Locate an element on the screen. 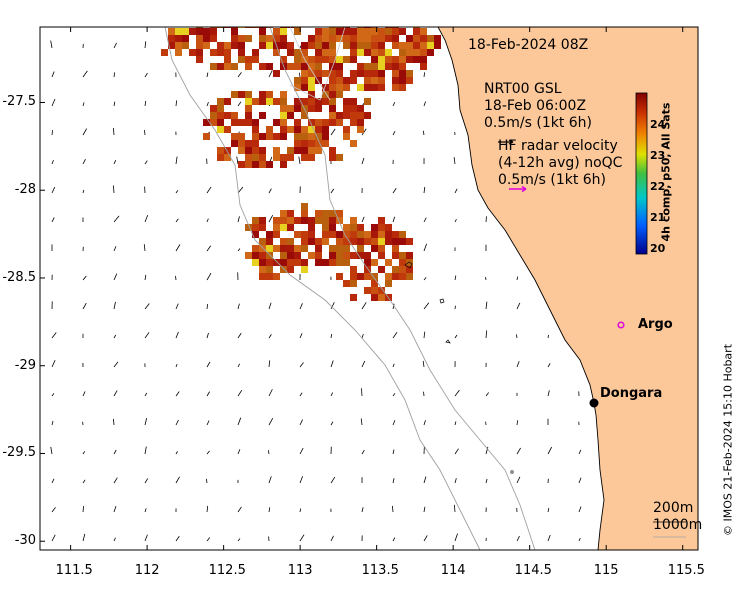  x-tick-label: 115.5 is located at coordinates (686, 570).